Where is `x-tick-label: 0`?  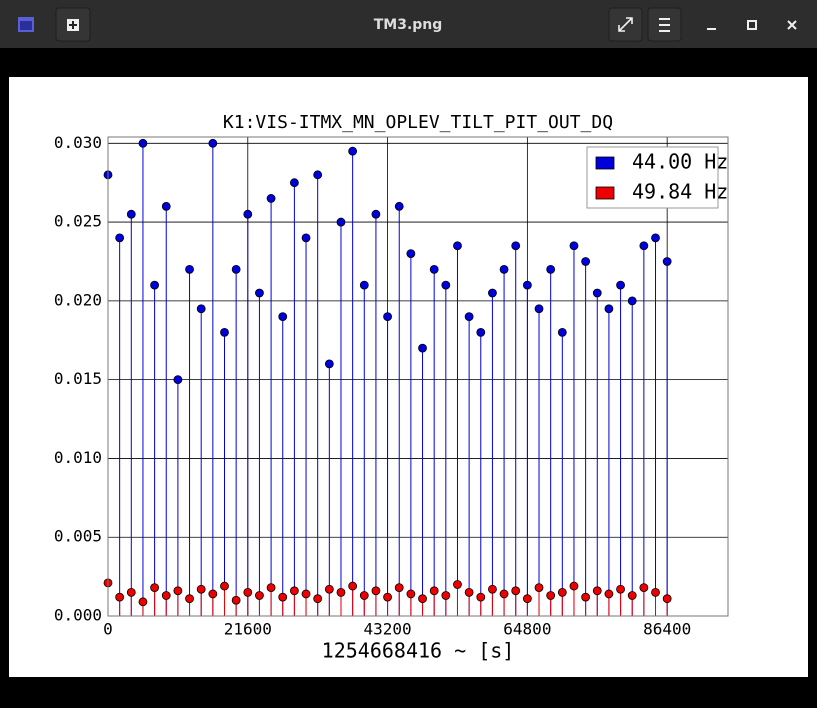 x-tick-label: 0 is located at coordinates (108, 629).